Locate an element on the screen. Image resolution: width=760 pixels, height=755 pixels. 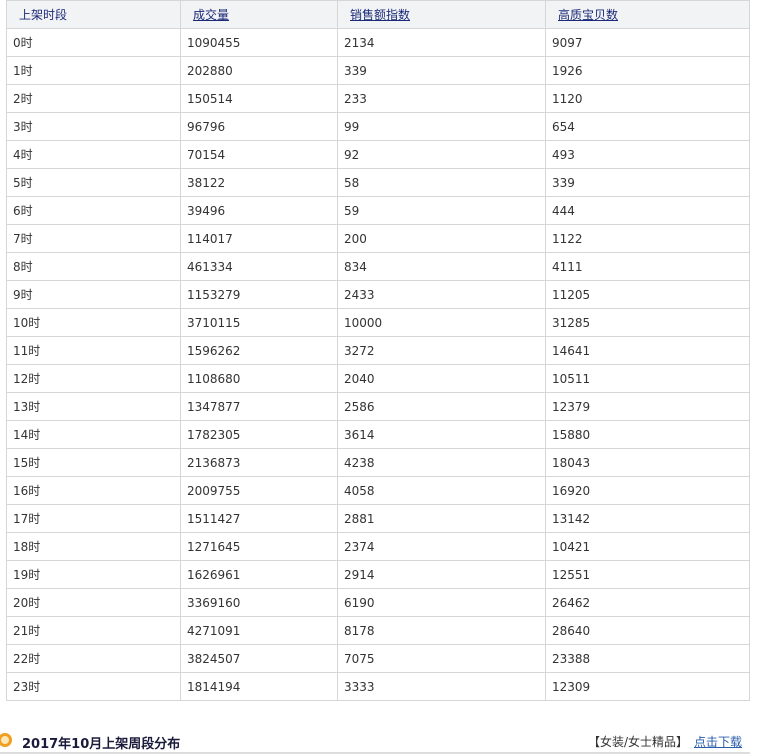
table-row: 17时 1511427 2881 13142 is located at coordinates (378, 518).